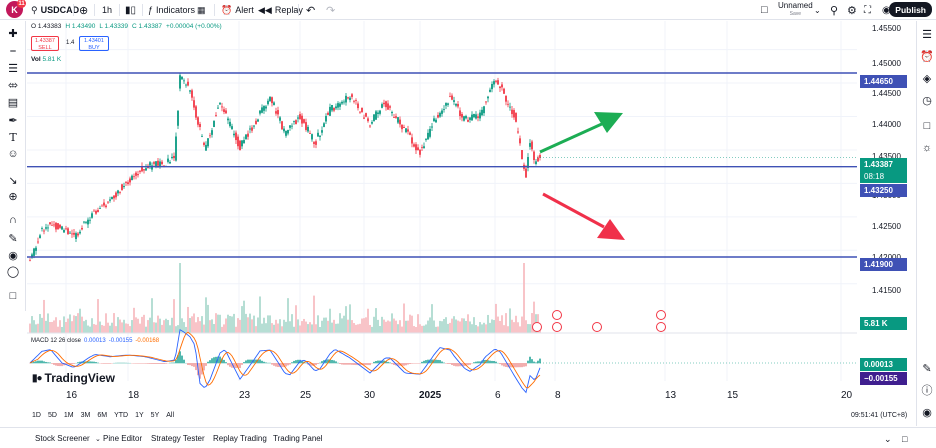  Describe the element at coordinates (817, 10) in the screenshot. I see `layout-menu-button: ⌄` at that location.